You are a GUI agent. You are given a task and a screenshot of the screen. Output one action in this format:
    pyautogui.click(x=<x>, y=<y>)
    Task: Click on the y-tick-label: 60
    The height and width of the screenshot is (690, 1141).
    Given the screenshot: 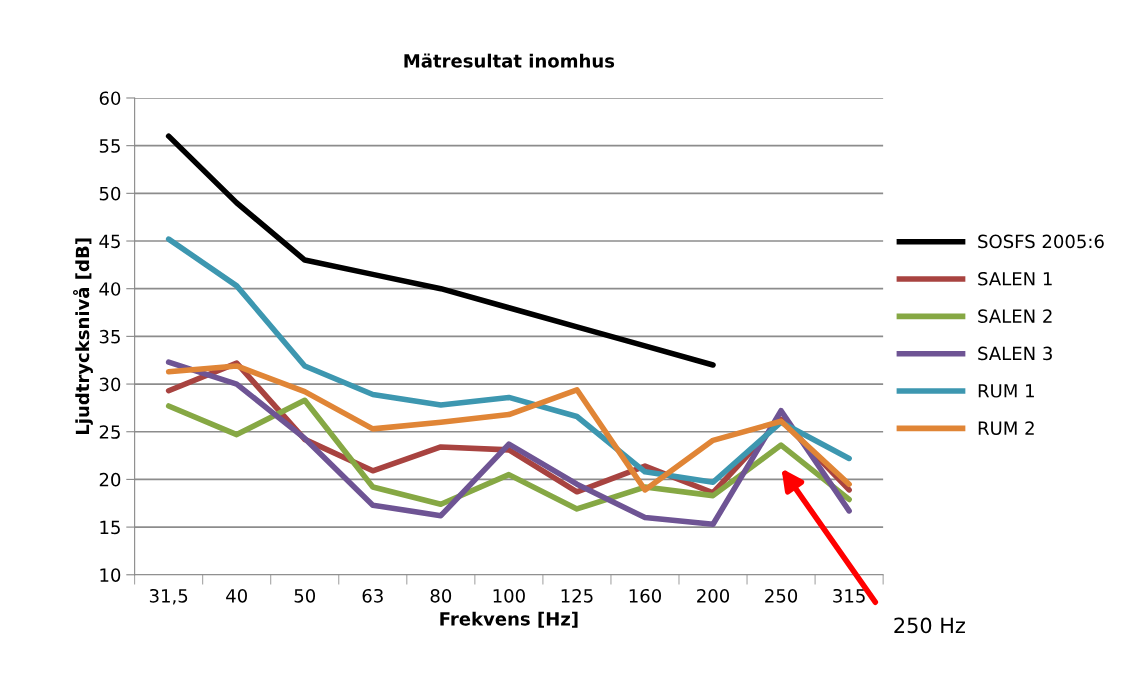 What is the action you would take?
    pyautogui.click(x=110, y=98)
    